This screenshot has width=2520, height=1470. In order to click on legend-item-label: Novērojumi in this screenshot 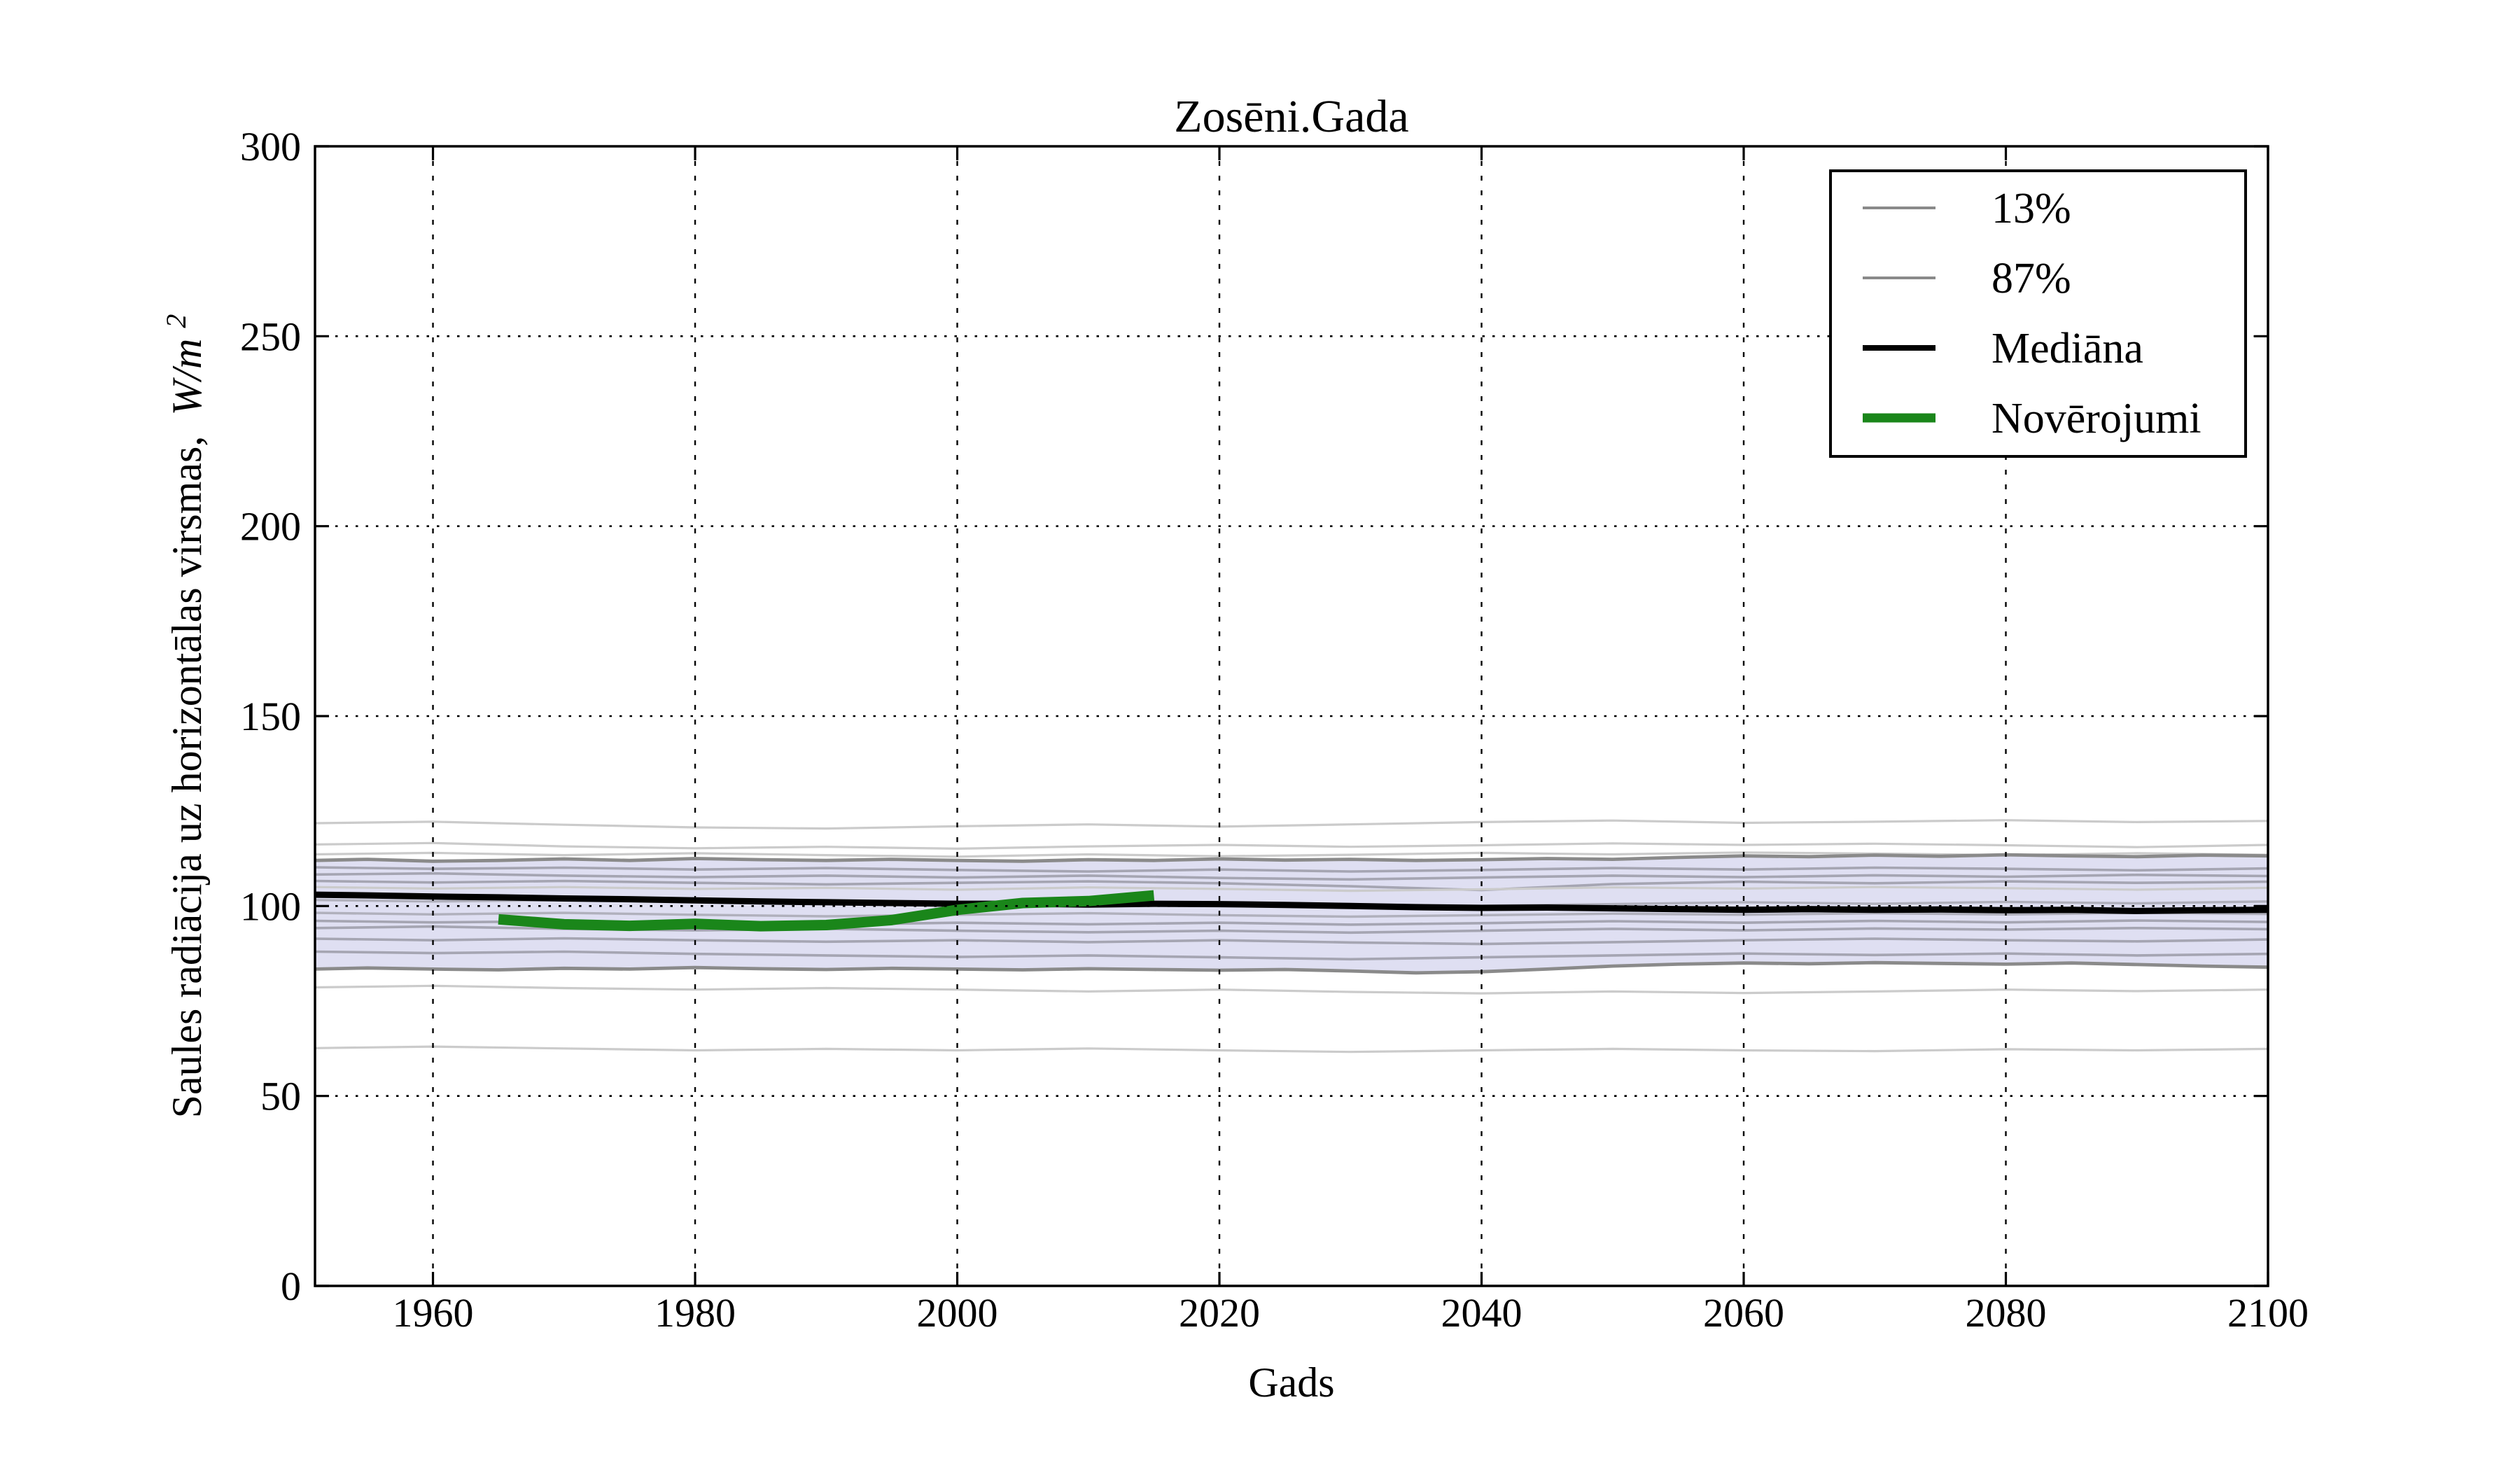, I will do `click(2096, 418)`.